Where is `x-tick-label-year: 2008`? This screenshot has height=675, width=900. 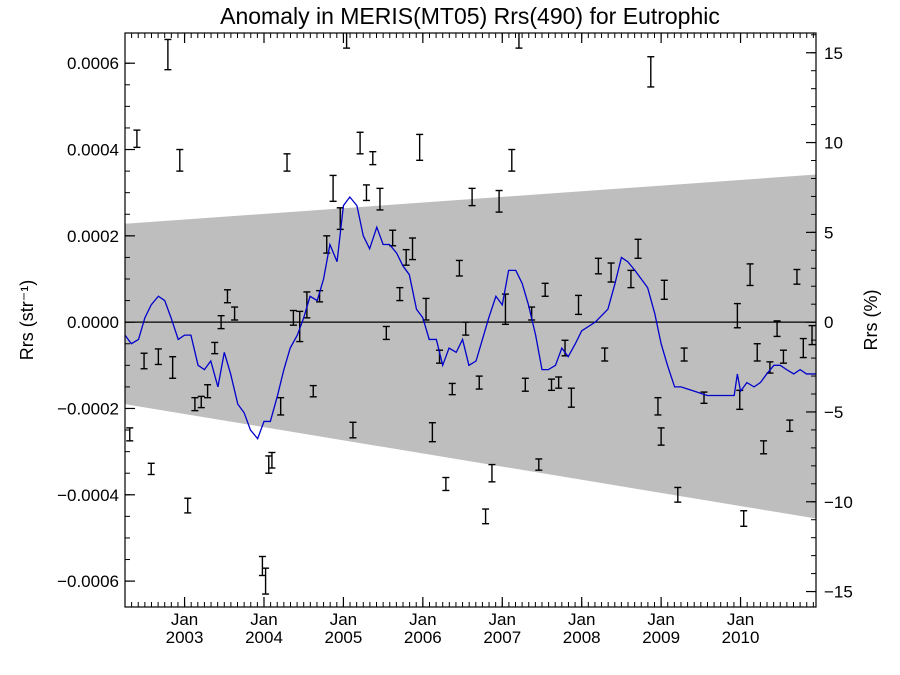 x-tick-label-year: 2008 is located at coordinates (582, 637).